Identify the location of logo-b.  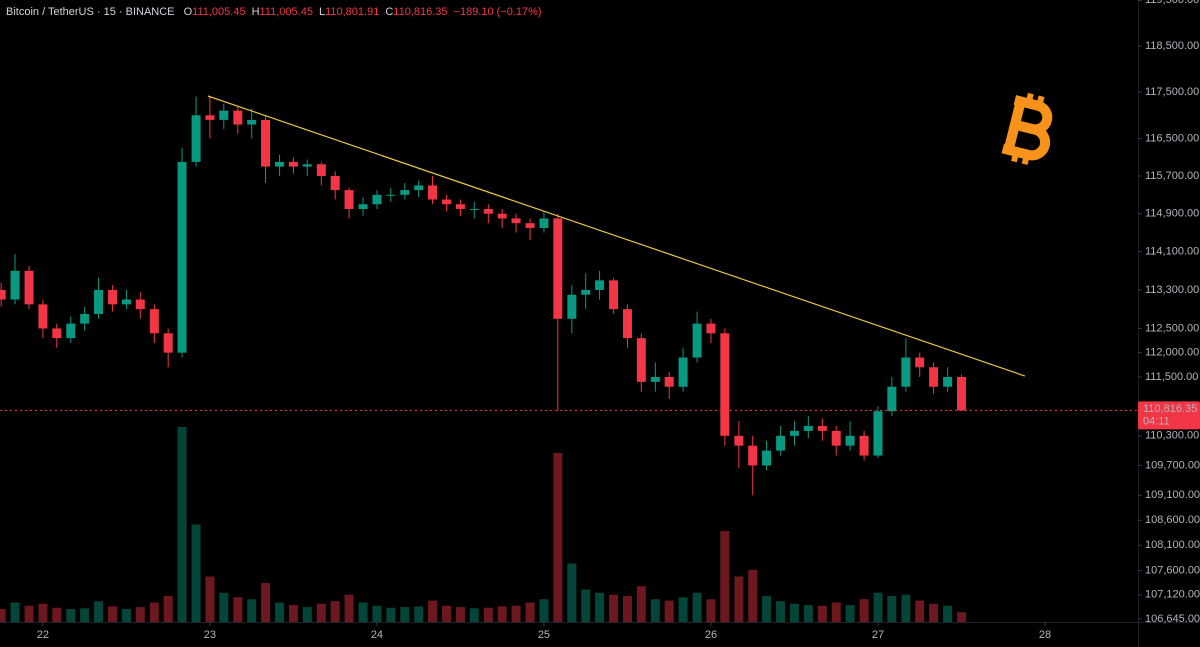
(1027, 128).